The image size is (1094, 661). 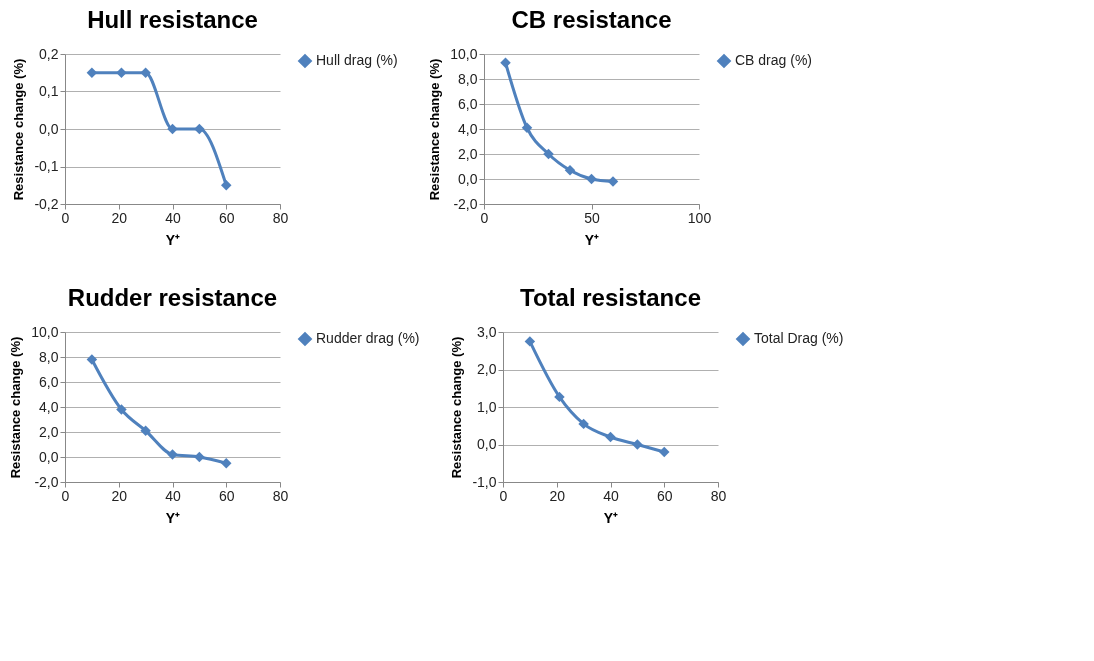 What do you see at coordinates (487, 406) in the screenshot?
I see `y-tick-label: 1,0` at bounding box center [487, 406].